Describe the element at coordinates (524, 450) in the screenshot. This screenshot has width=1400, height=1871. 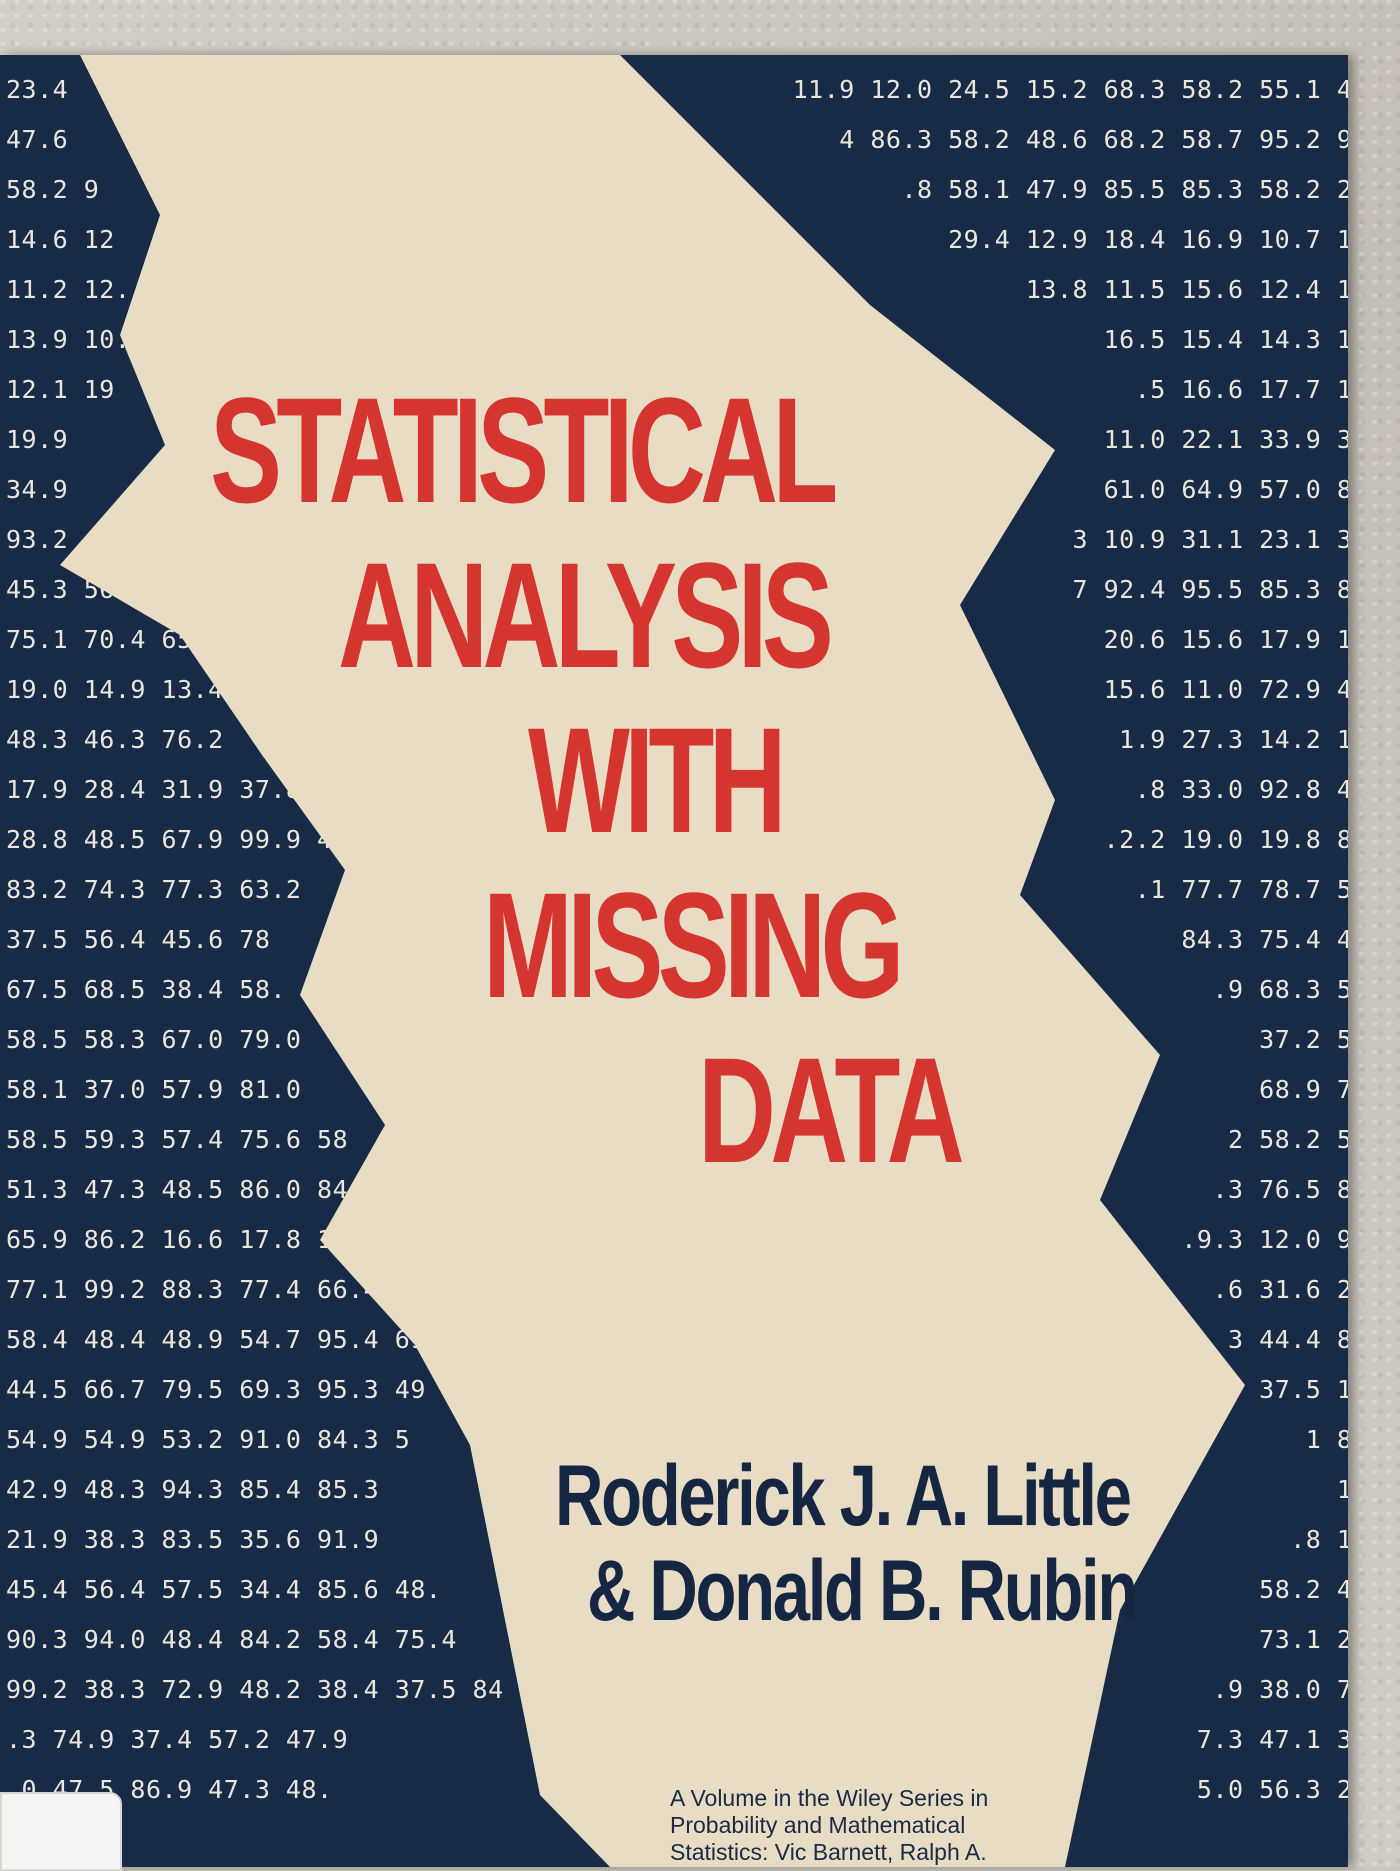
I see `title-line-1: STATISTICAL` at that location.